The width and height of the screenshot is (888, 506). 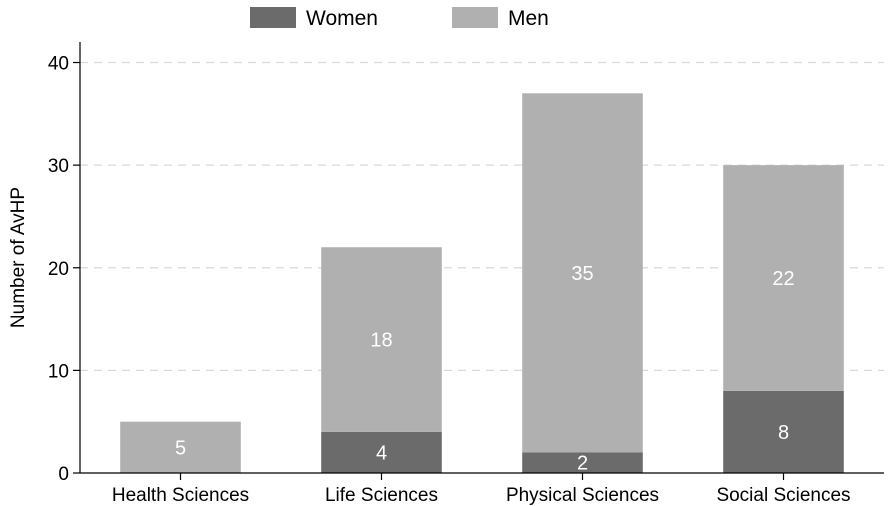 What do you see at coordinates (582, 495) in the screenshot?
I see `x-tick-label-2: Physical Sciences` at bounding box center [582, 495].